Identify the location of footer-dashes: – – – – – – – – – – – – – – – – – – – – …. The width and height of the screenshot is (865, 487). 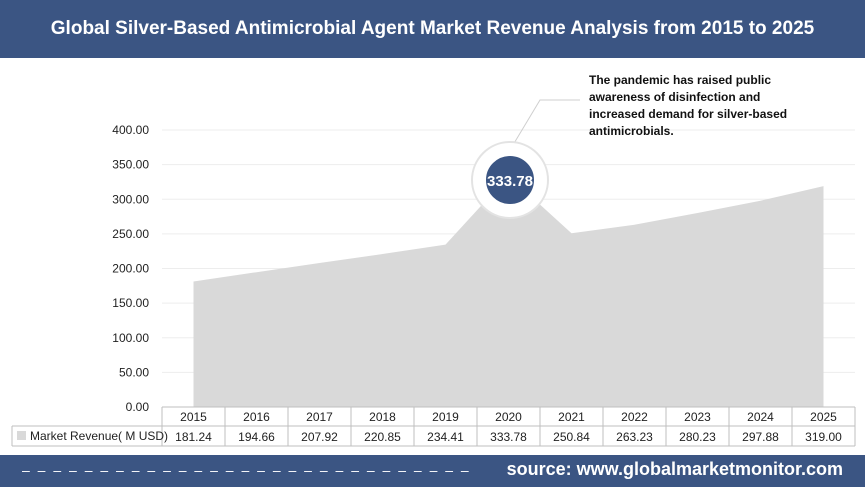
(246, 470).